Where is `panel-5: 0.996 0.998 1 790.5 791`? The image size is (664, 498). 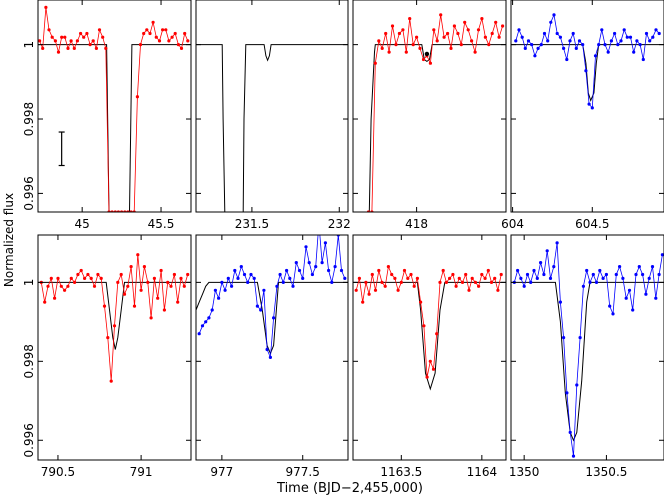
panel-5: 0.996 0.998 1 790.5 791 is located at coordinates (107, 356).